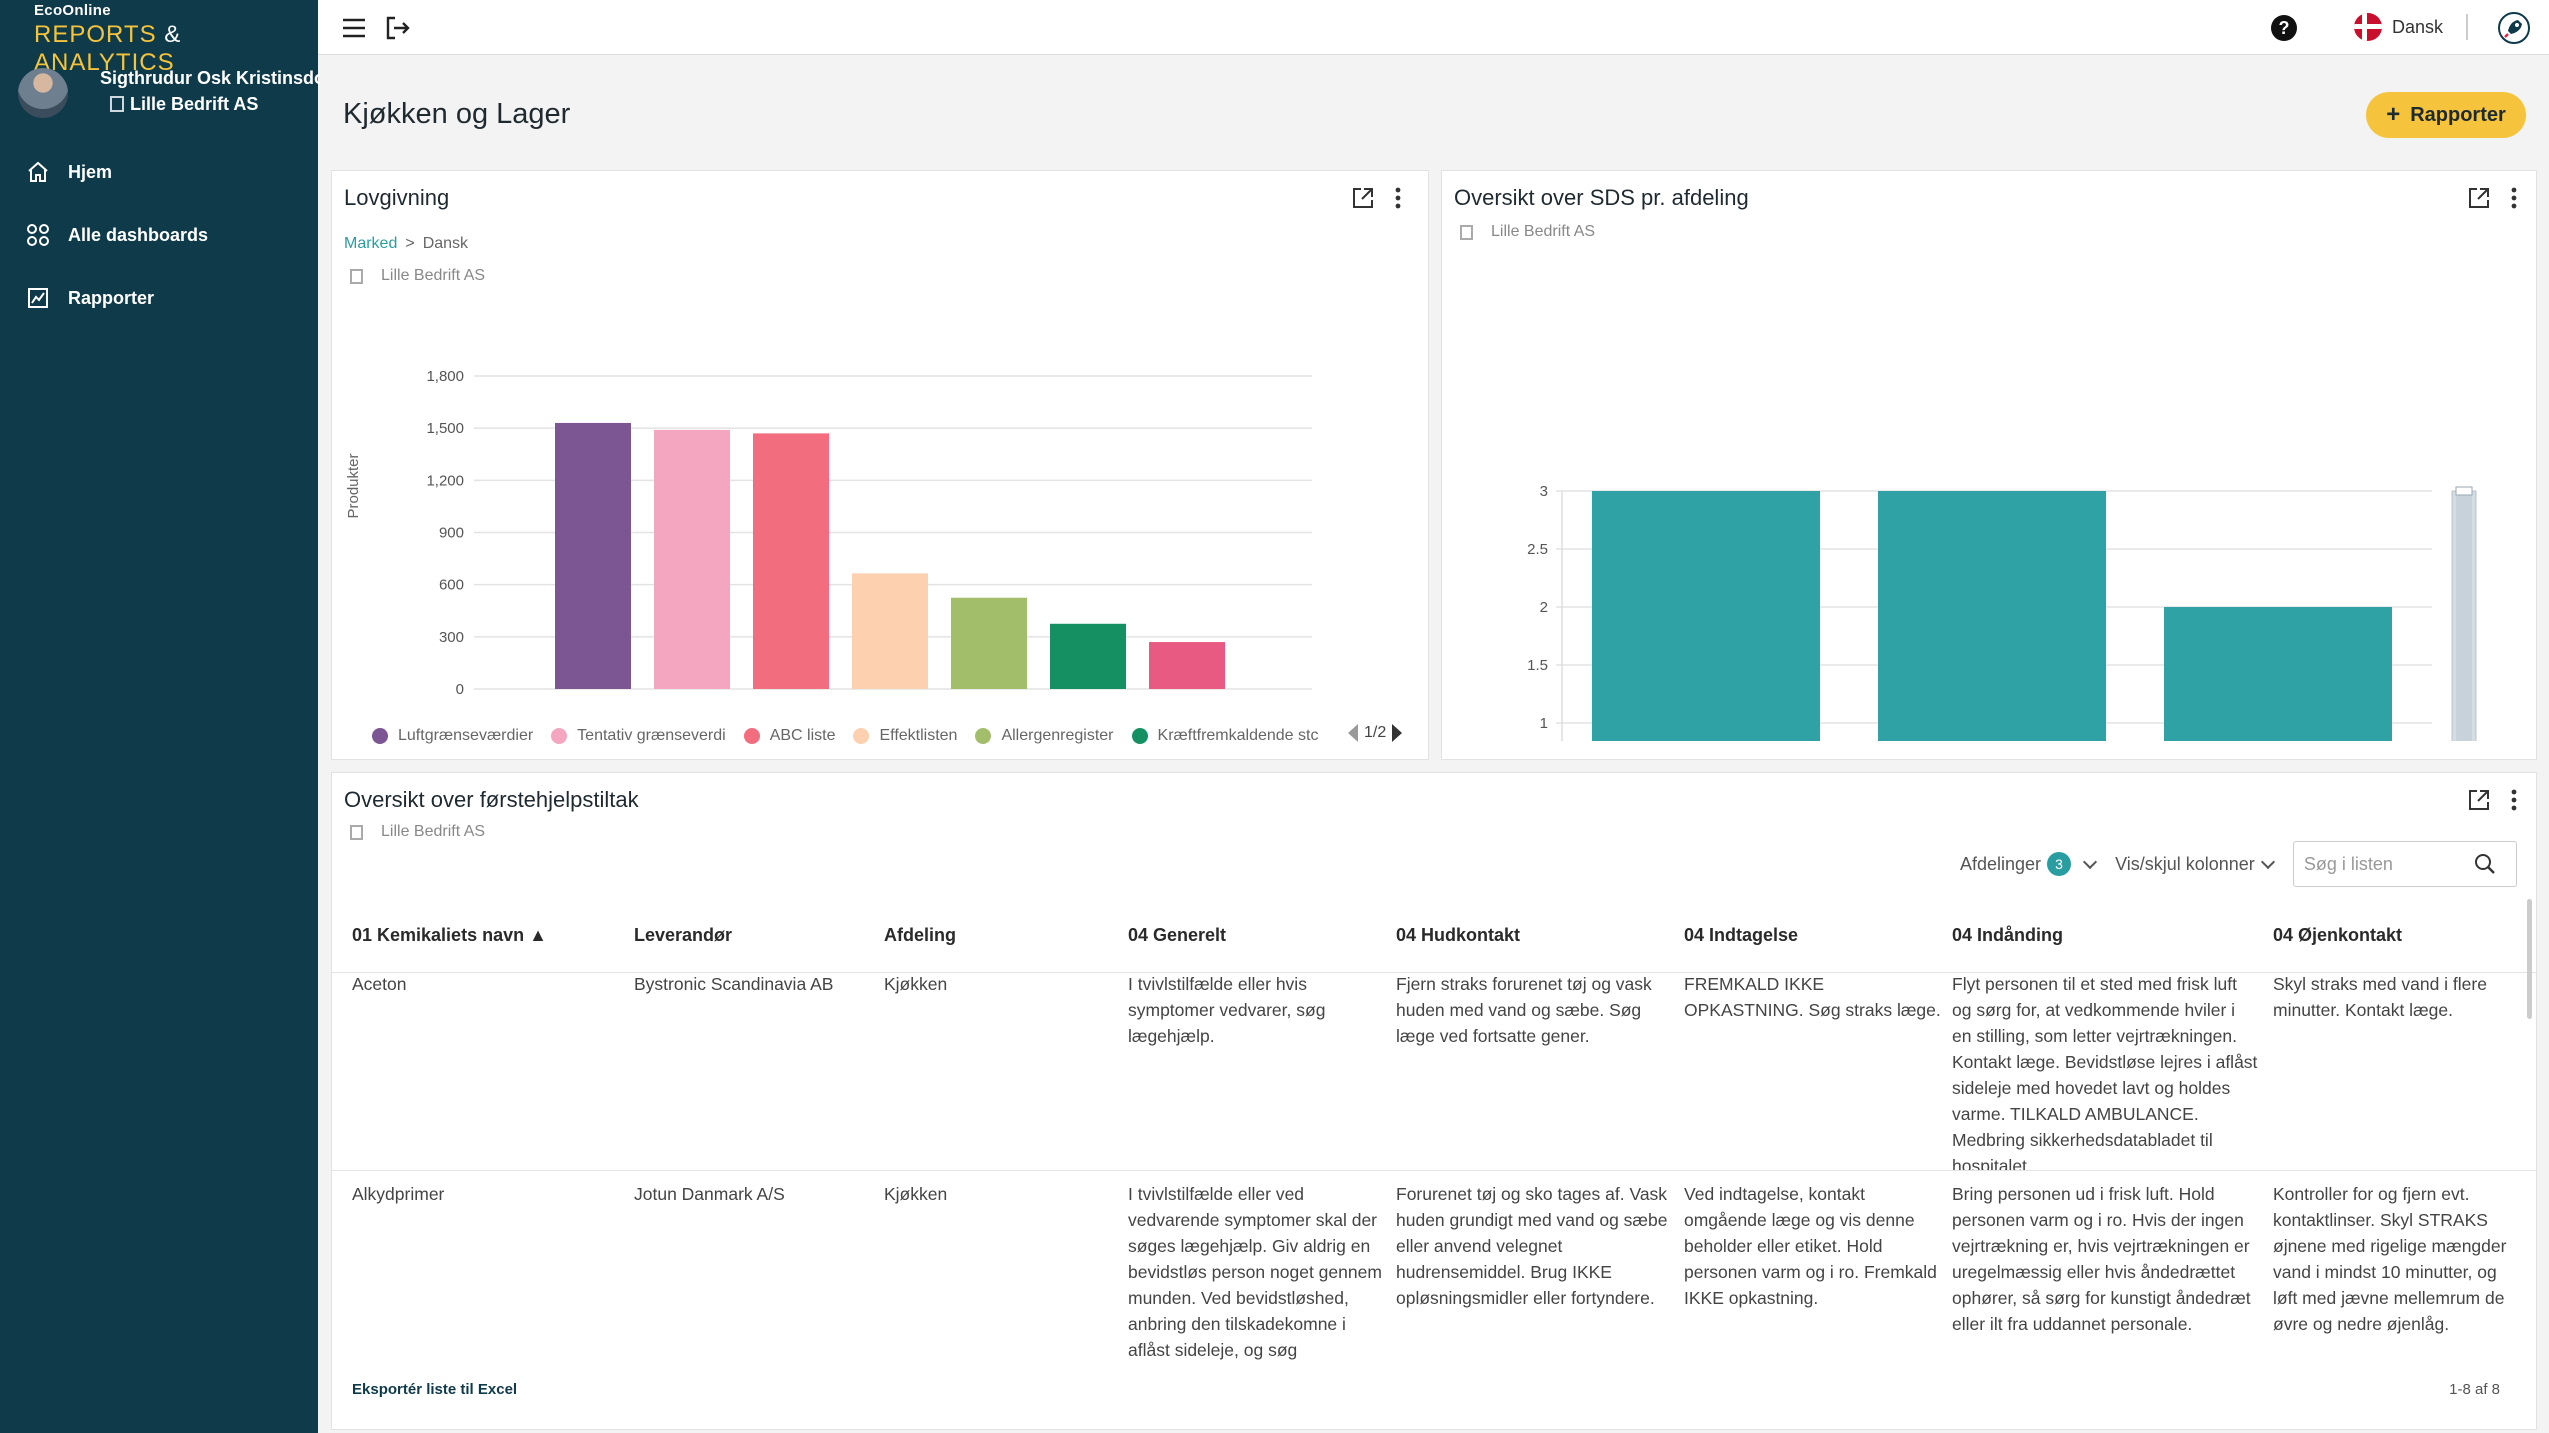 The height and width of the screenshot is (1433, 2549). I want to click on legend-item: ABC liste, so click(789, 736).